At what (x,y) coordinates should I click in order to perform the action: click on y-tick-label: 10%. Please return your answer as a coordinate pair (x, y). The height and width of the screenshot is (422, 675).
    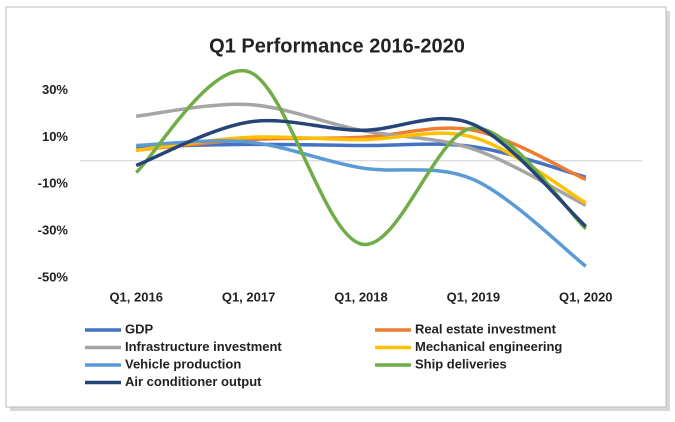
    Looking at the image, I should click on (55, 136).